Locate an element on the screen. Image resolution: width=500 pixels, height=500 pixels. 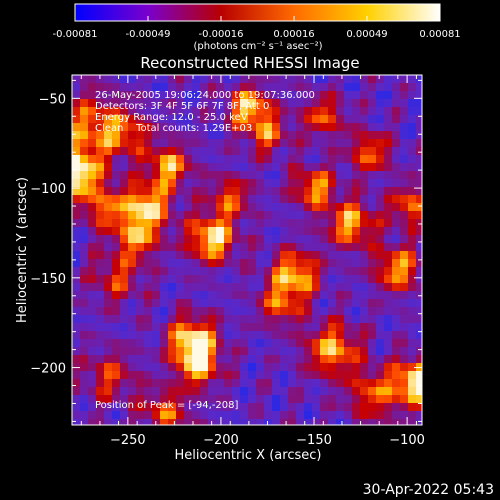
x-tick-label: −200 is located at coordinates (221, 440).